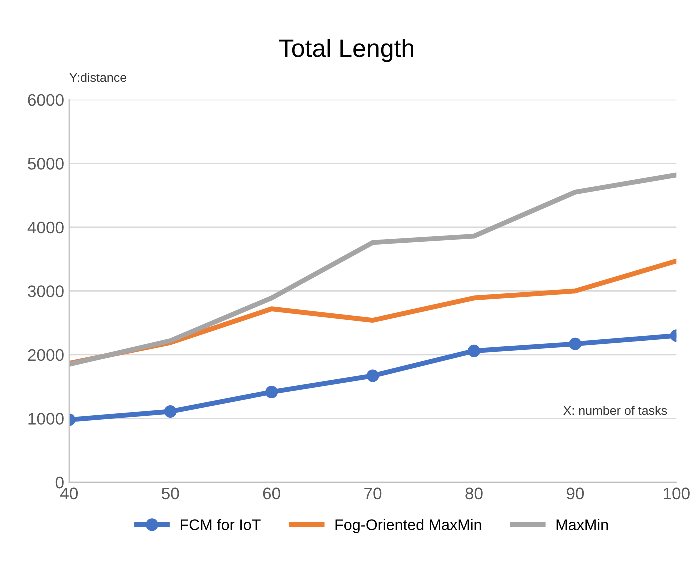 This screenshot has height=571, width=694. What do you see at coordinates (474, 494) in the screenshot?
I see `x-tick-label: 80` at bounding box center [474, 494].